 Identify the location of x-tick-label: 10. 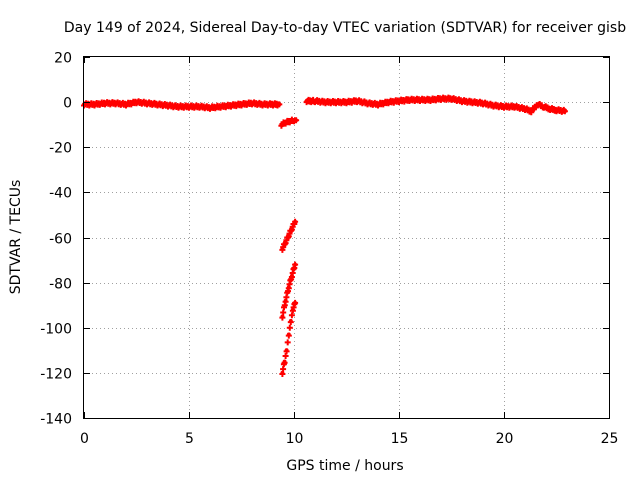
(295, 439).